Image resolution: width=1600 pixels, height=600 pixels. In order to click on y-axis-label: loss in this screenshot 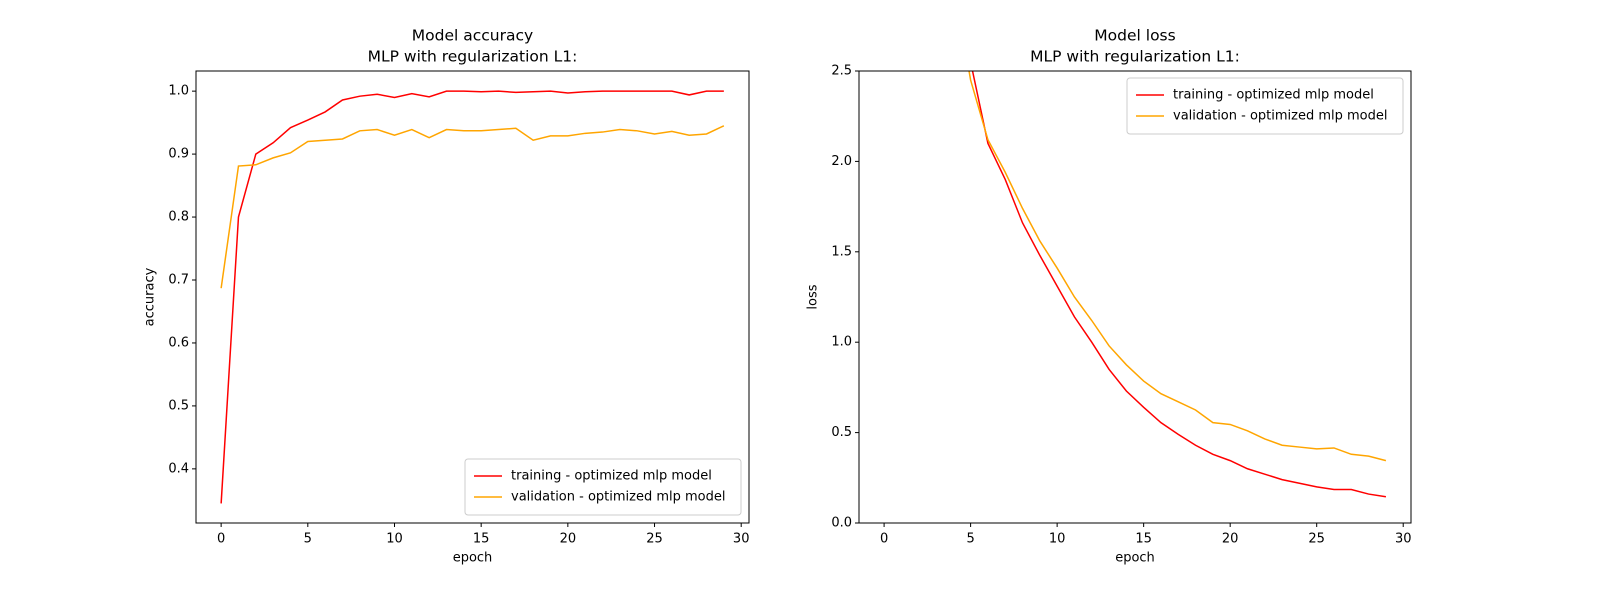, I will do `click(813, 296)`.